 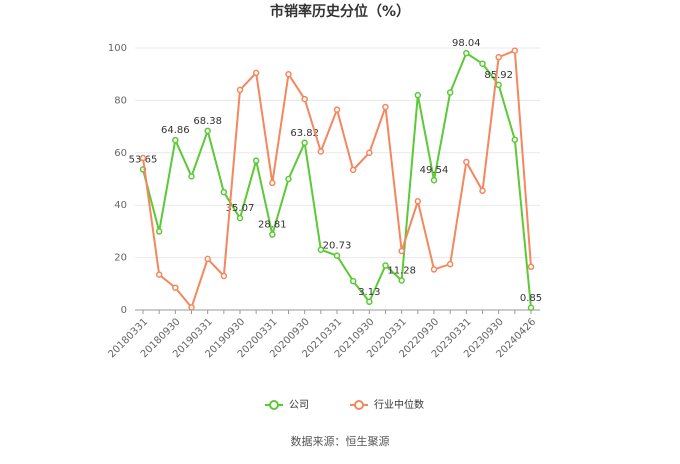 What do you see at coordinates (120, 205) in the screenshot?
I see `y-tick-label: 40` at bounding box center [120, 205].